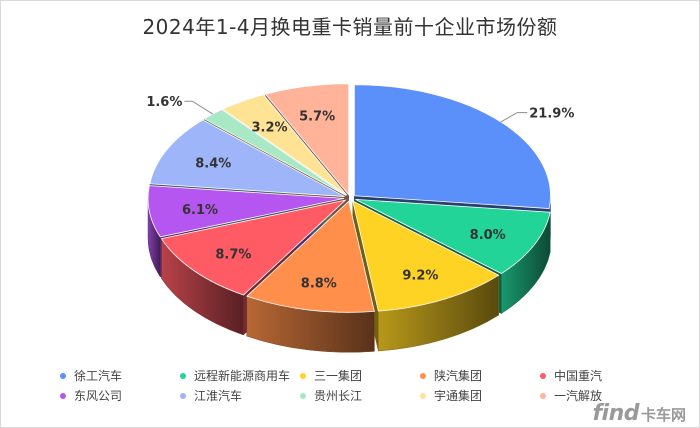 The width and height of the screenshot is (700, 428). Describe the element at coordinates (199, 107) in the screenshot. I see `slice-8-leader-line` at that location.